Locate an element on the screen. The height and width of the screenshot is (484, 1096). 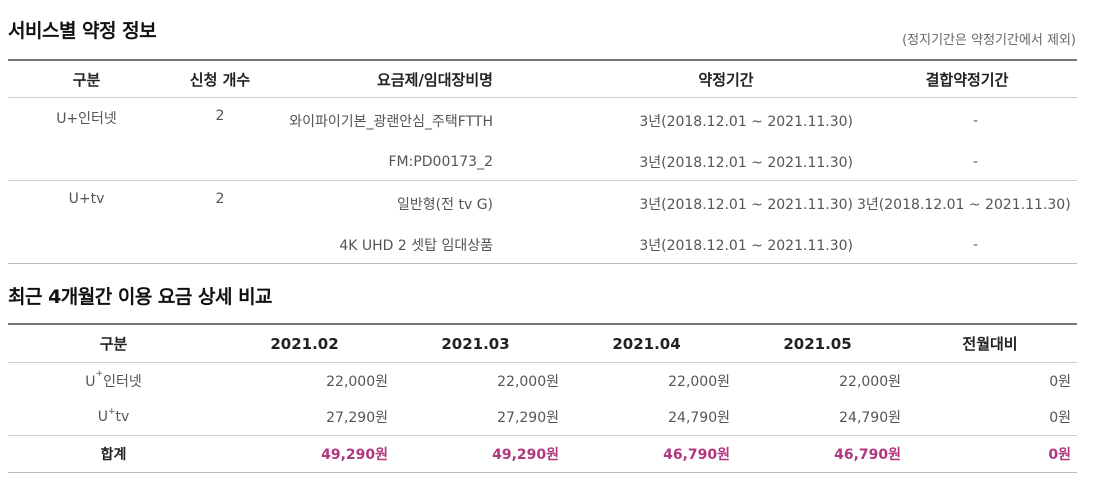
table-header-row: 구분 신청 개수 요금제/임대장비명 약정기간 결합약정기간 is located at coordinates (542, 79).